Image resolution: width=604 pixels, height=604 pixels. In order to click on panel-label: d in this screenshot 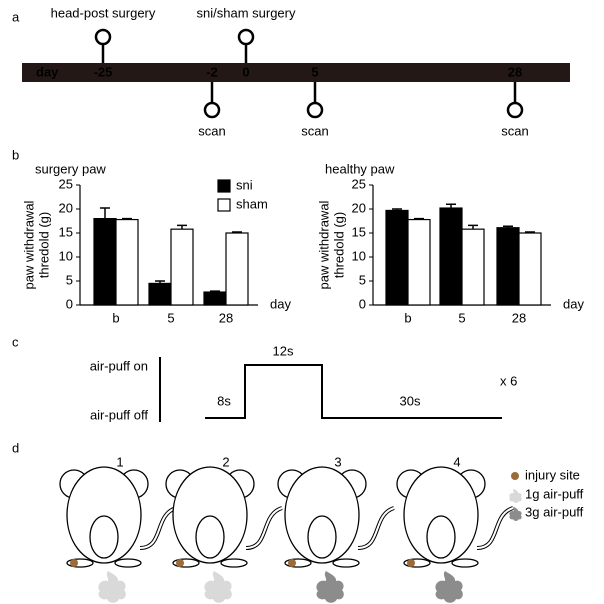, I will do `click(15, 447)`.